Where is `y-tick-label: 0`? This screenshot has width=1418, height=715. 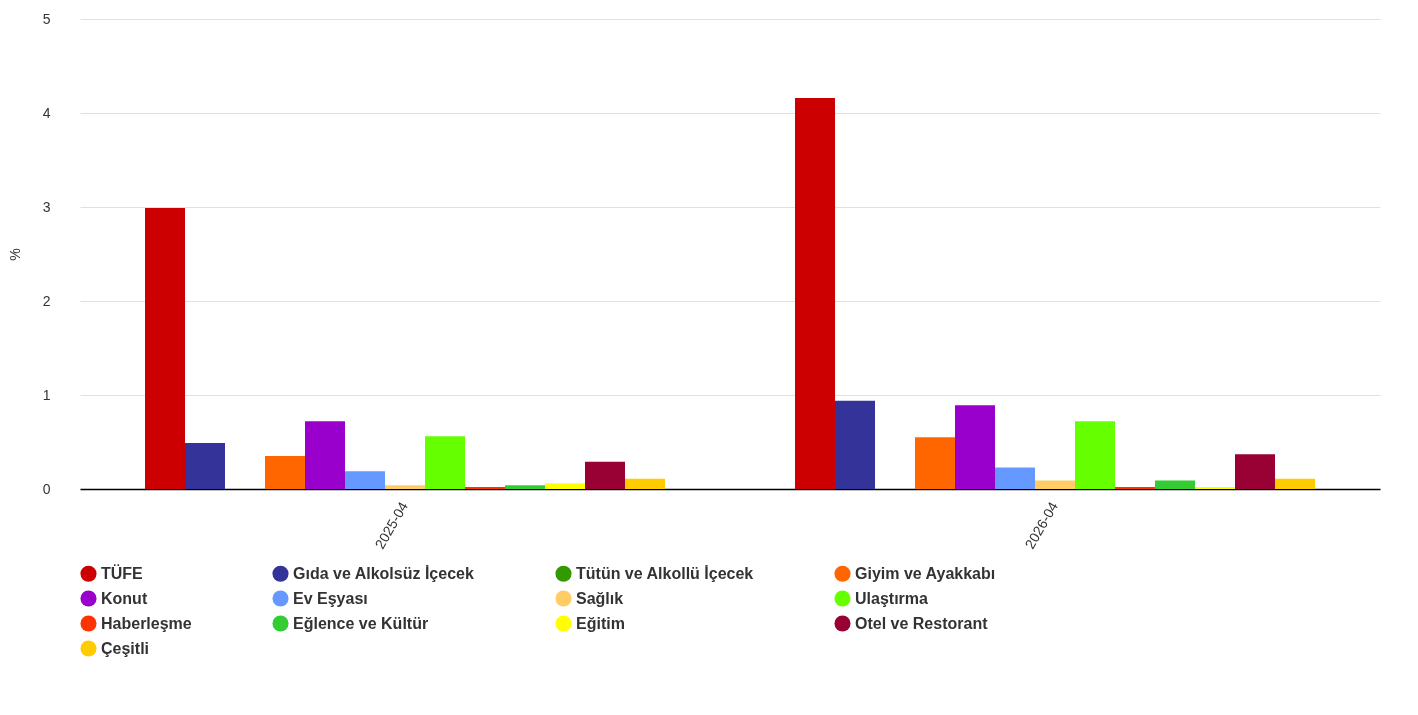 y-tick-label: 0 is located at coordinates (46, 488).